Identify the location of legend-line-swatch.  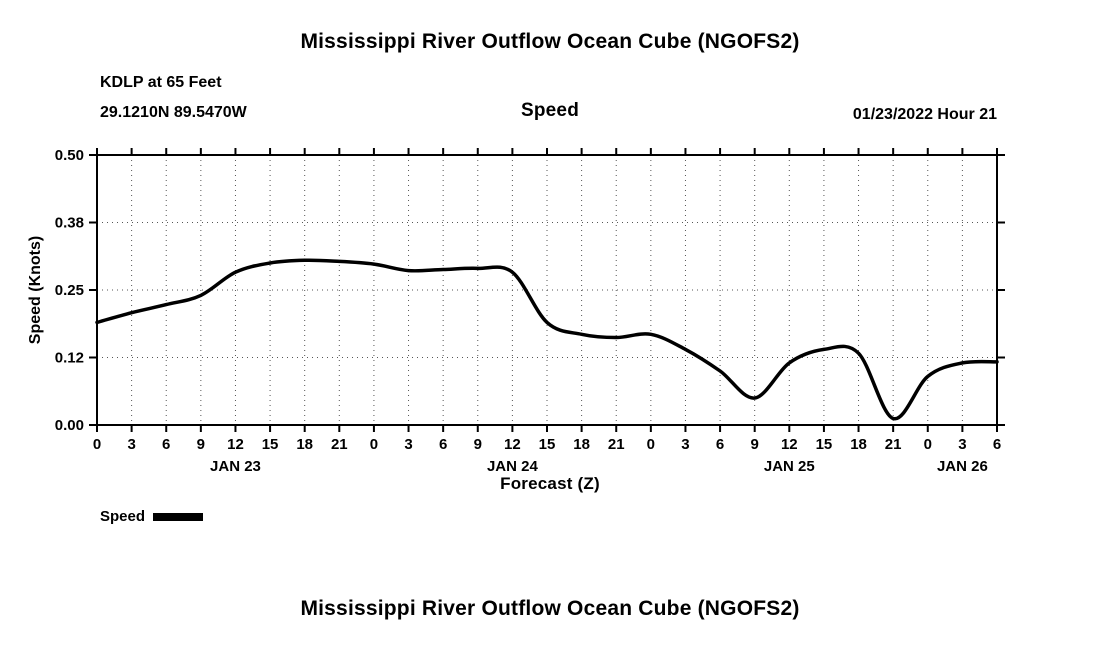
(178, 516).